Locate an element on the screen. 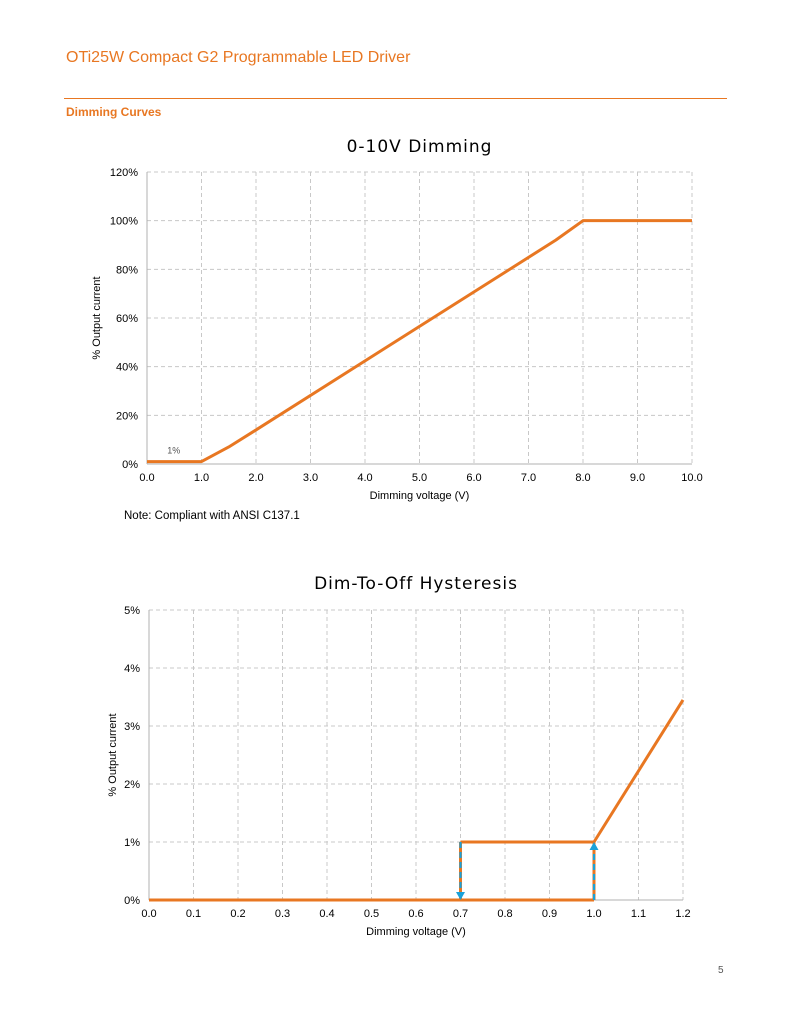  x-tick-label: 8.0 is located at coordinates (582, 478).